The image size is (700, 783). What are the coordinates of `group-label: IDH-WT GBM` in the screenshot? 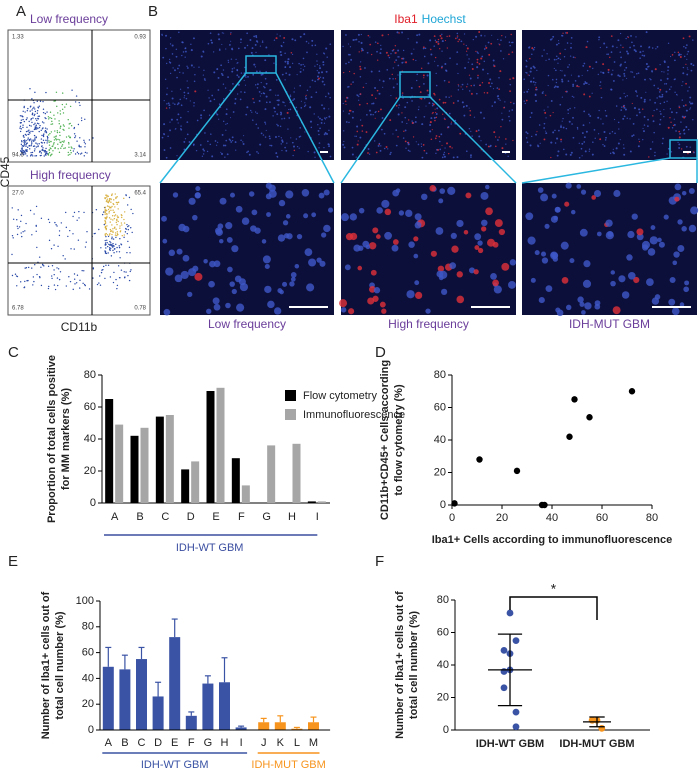 It's located at (210, 548).